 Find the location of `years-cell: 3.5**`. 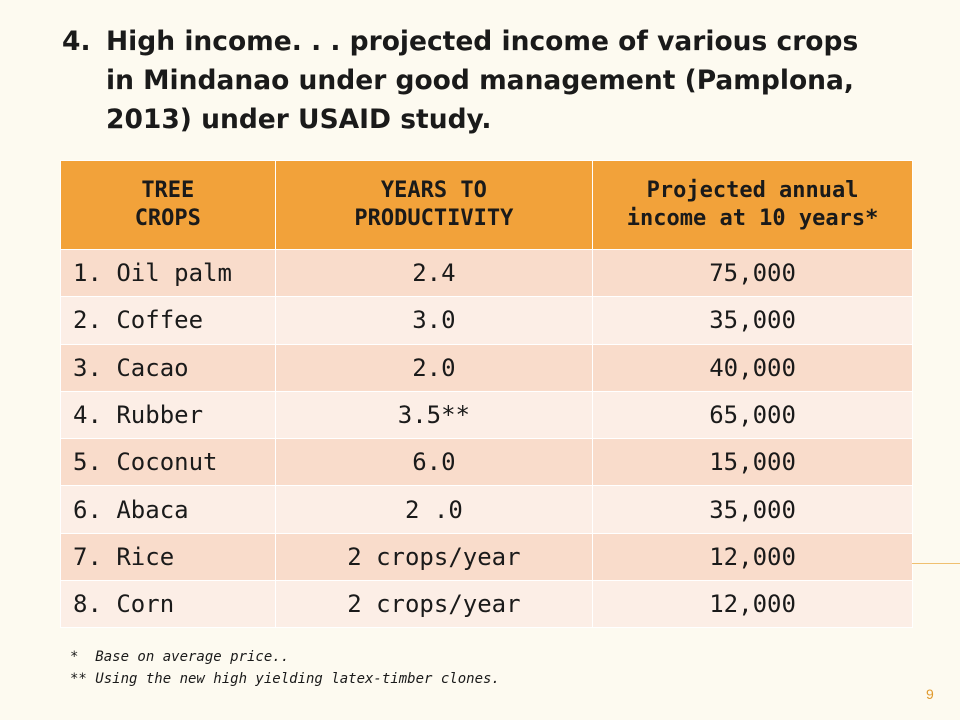

years-cell: 3.5** is located at coordinates (434, 415).